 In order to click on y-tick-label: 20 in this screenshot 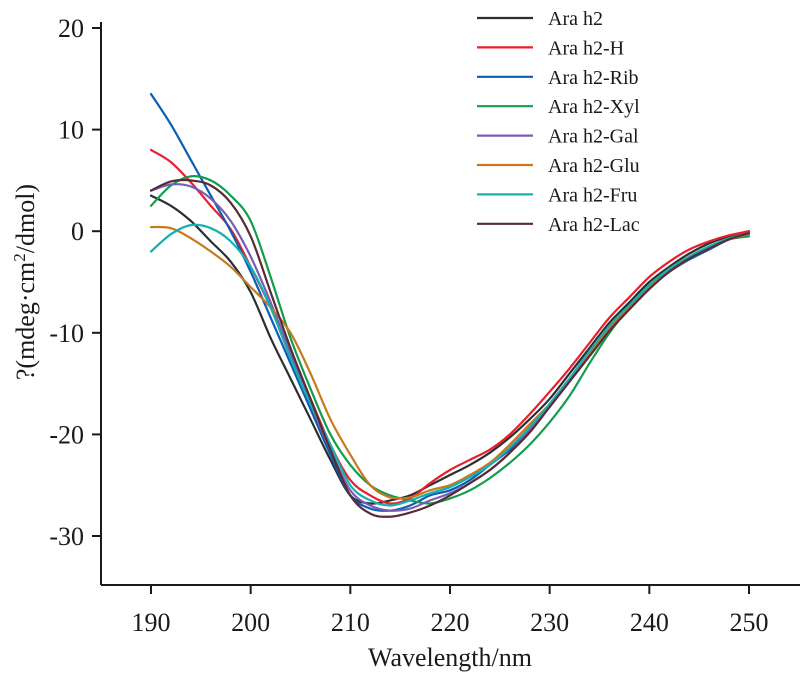, I will do `click(71, 28)`.